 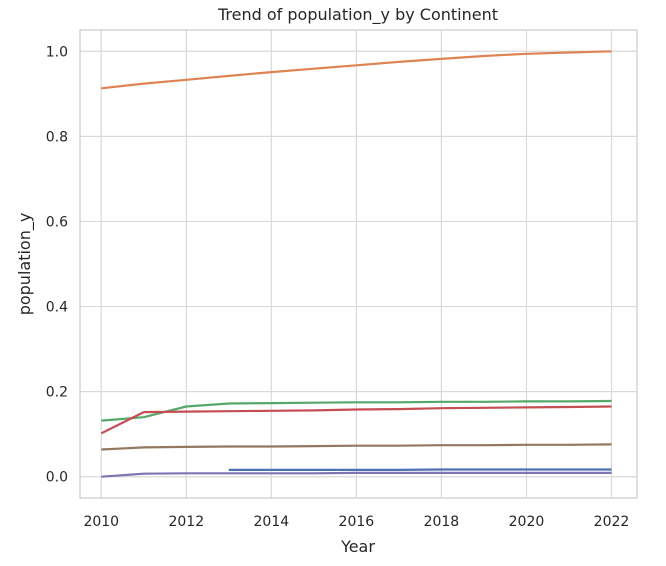 I want to click on y-tick-label: 0.6, so click(x=57, y=222).